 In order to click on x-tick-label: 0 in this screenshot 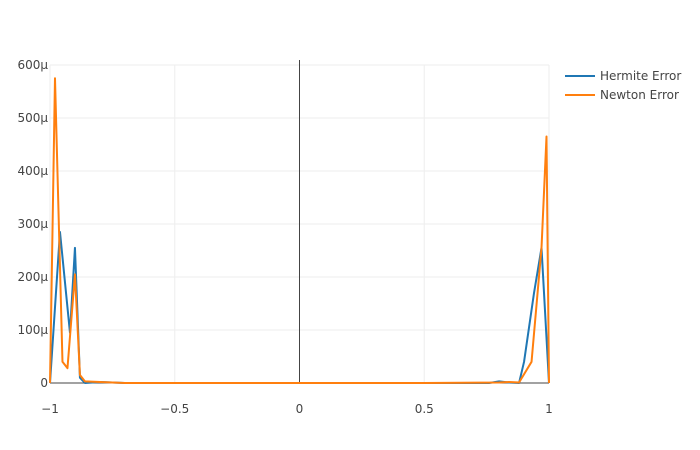, I will do `click(300, 409)`.